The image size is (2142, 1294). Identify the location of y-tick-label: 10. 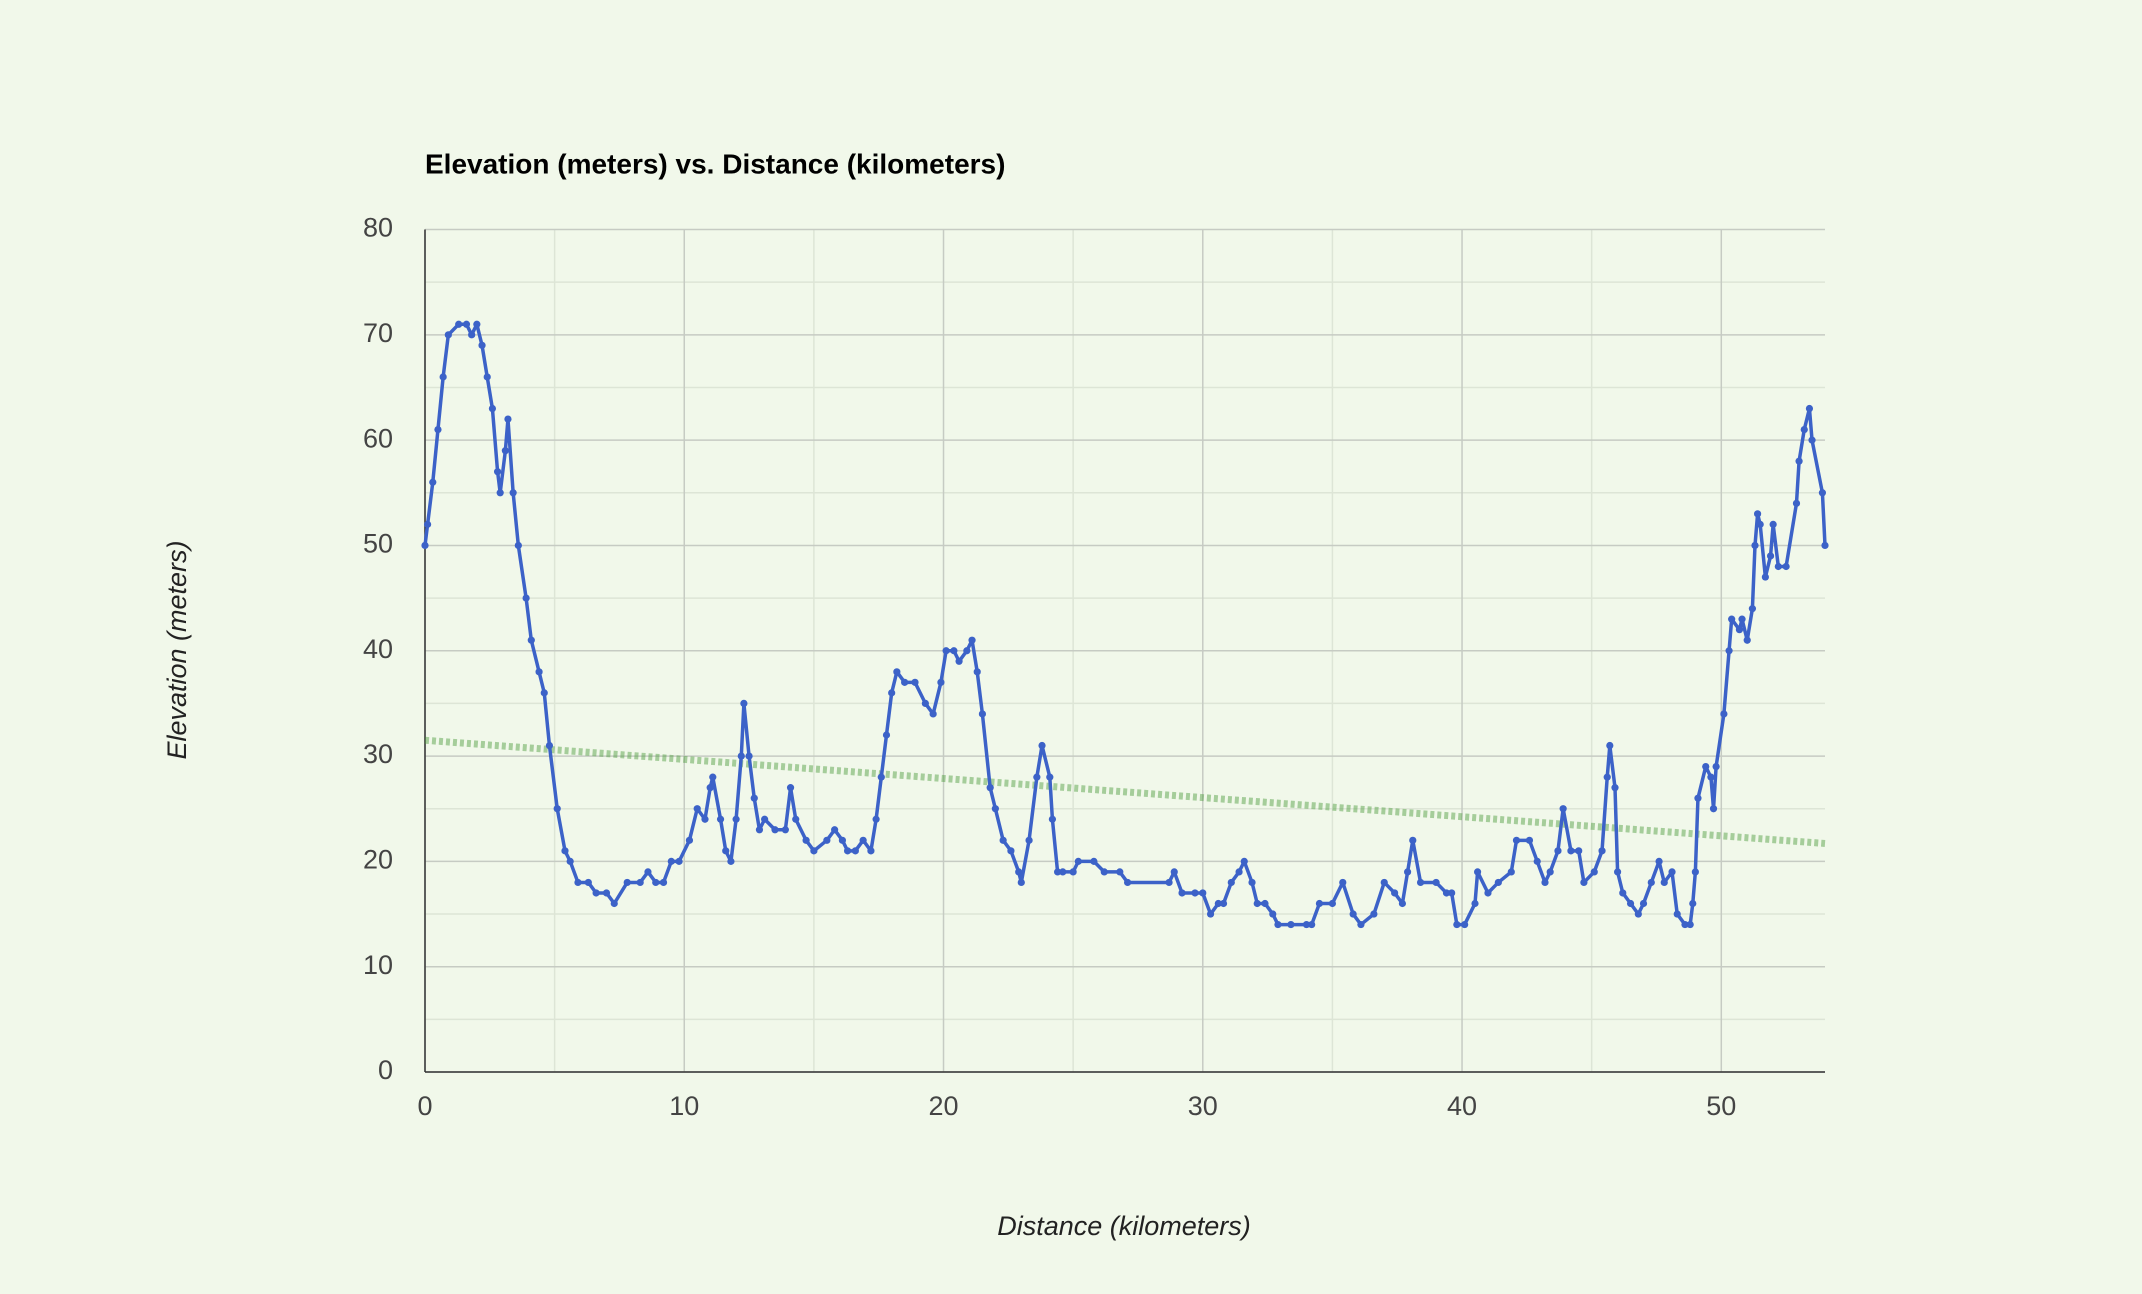
(378, 965).